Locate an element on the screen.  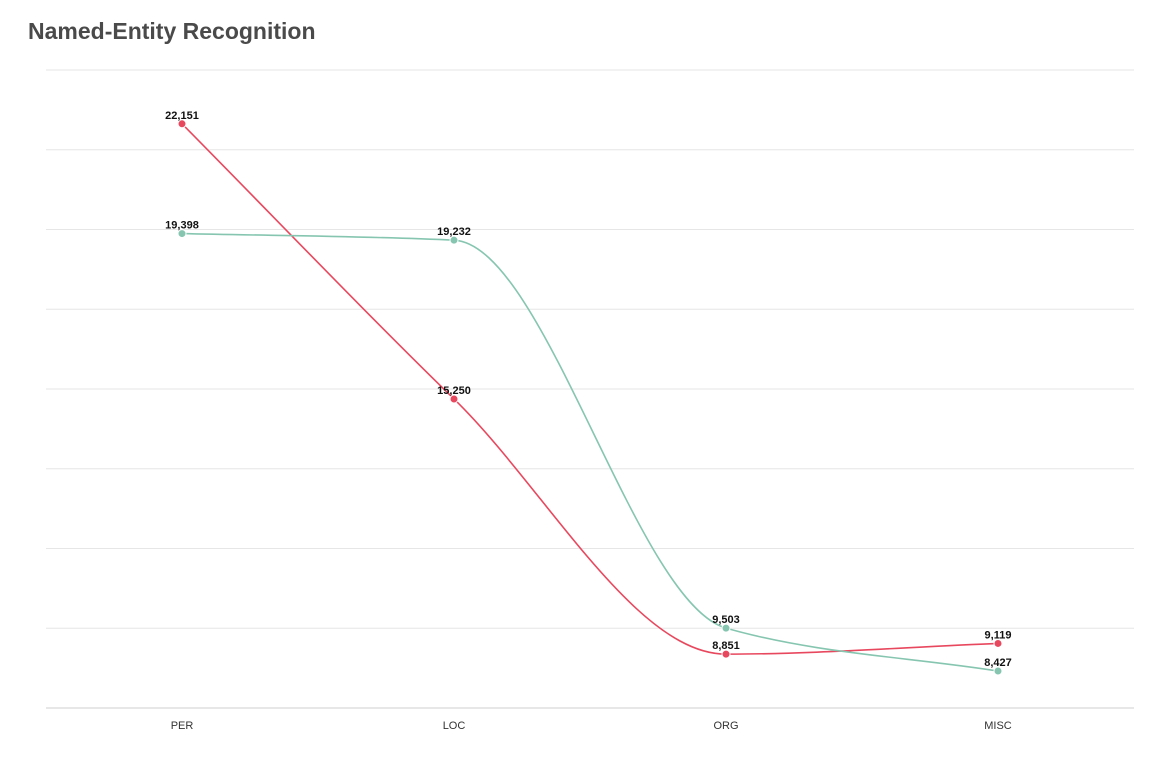
chart-title: Named-Entity Recognition is located at coordinates (172, 31).